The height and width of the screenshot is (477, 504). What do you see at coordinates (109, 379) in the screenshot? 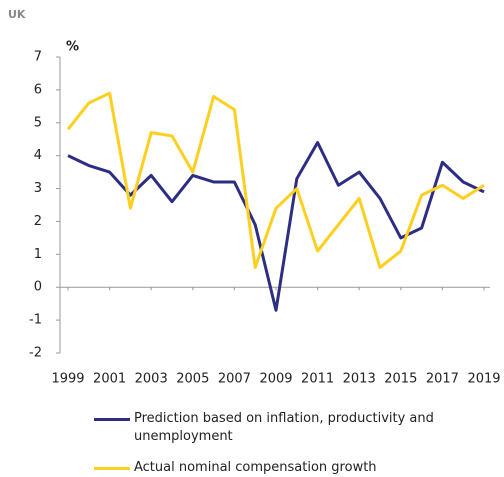
I see `x-tick-label: 2001` at bounding box center [109, 379].